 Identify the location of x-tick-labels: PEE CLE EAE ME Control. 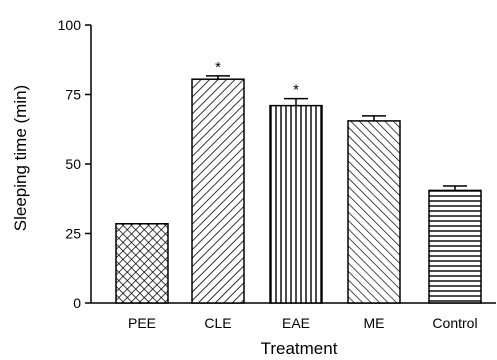
(303, 323).